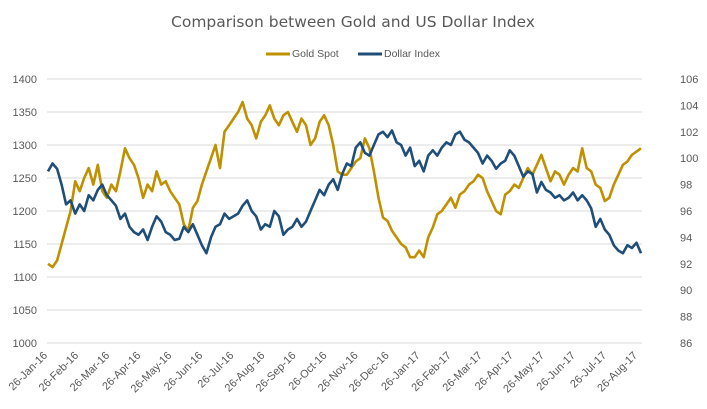 The height and width of the screenshot is (409, 707). What do you see at coordinates (689, 106) in the screenshot?
I see `y-right-tick-label: 104` at bounding box center [689, 106].